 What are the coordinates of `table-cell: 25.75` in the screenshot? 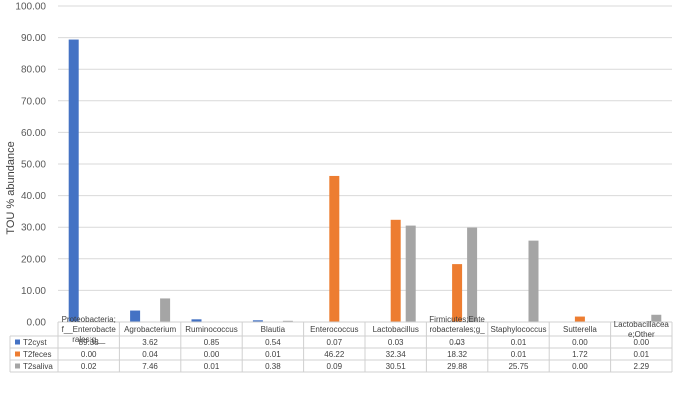 It's located at (518, 366).